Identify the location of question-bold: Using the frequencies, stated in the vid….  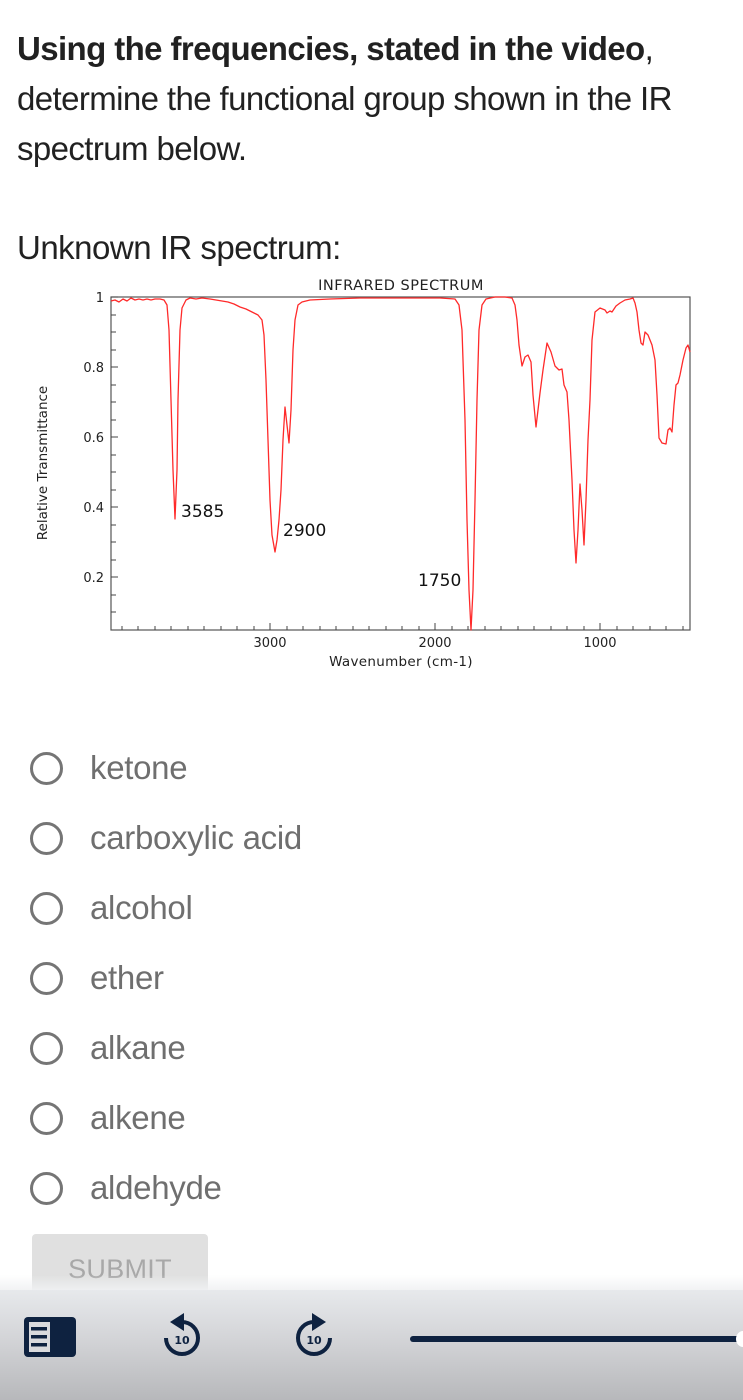
(331, 48).